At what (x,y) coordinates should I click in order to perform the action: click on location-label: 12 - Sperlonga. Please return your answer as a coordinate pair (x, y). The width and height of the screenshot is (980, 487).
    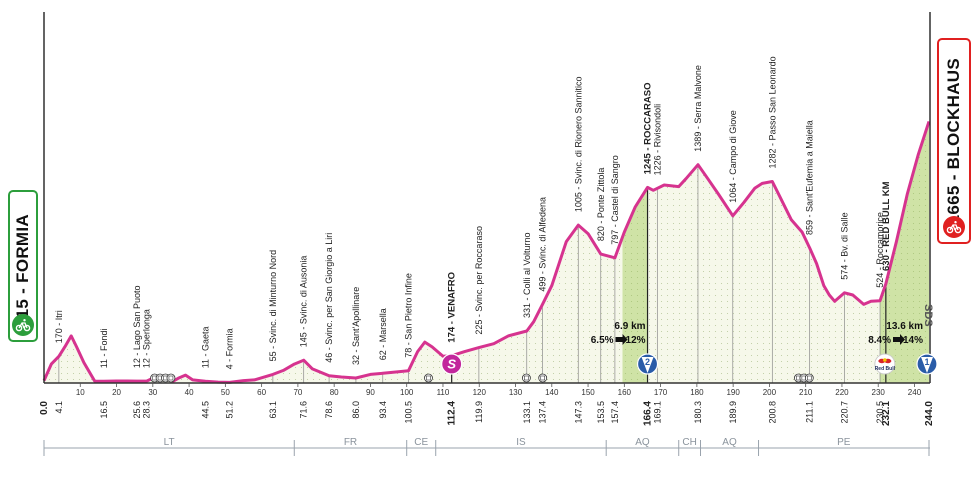
    Looking at the image, I should click on (147, 338).